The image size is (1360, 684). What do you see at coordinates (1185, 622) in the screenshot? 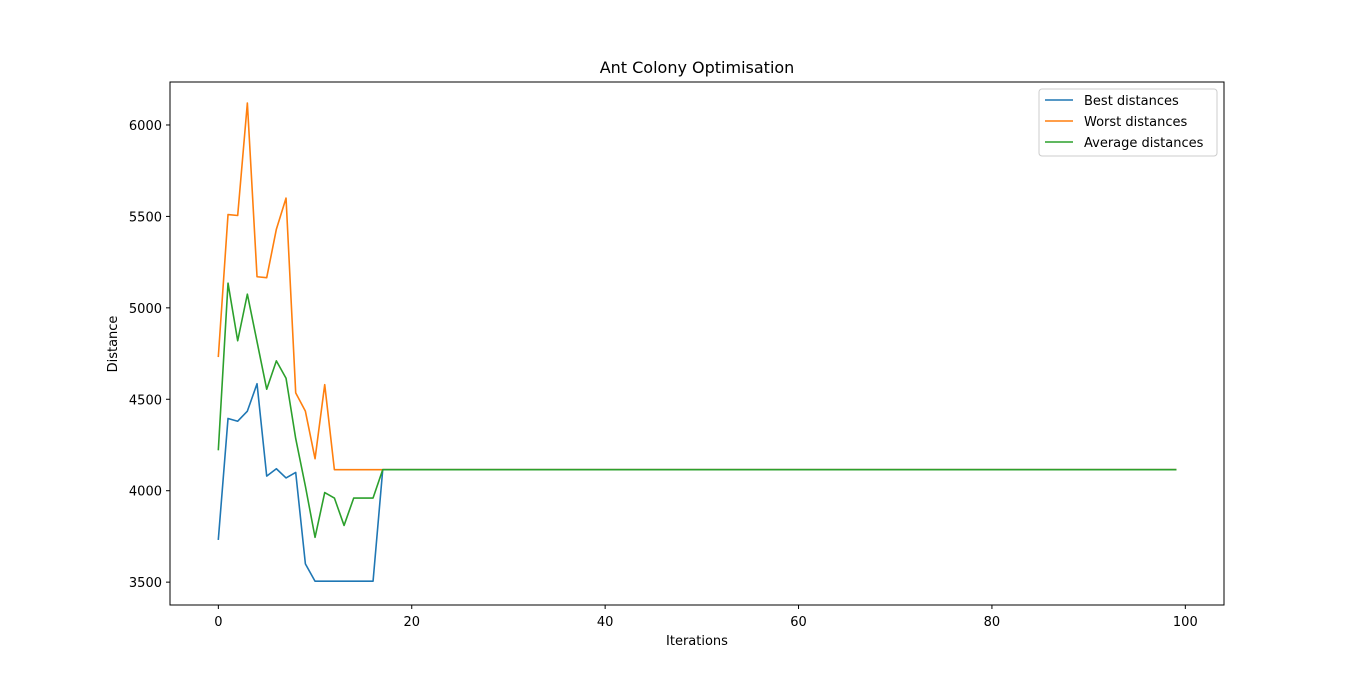
I see `x-tick-label: 100` at bounding box center [1185, 622].